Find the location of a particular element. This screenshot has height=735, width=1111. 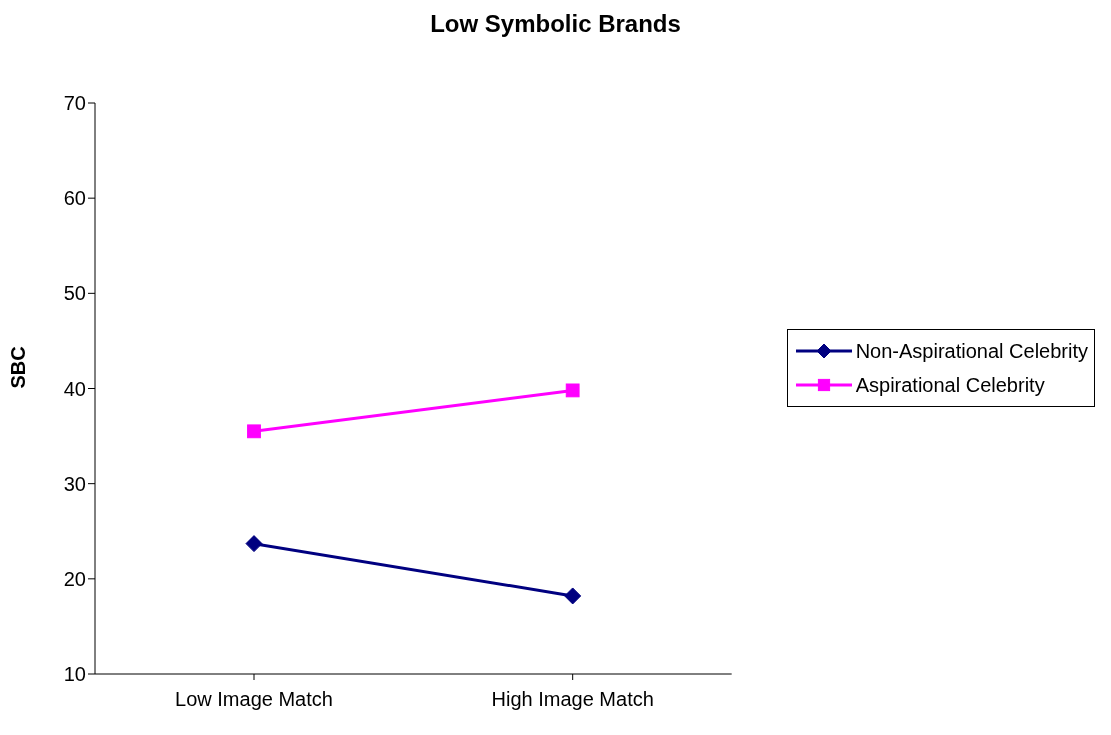

y-tick-label: 60 is located at coordinates (74, 198).